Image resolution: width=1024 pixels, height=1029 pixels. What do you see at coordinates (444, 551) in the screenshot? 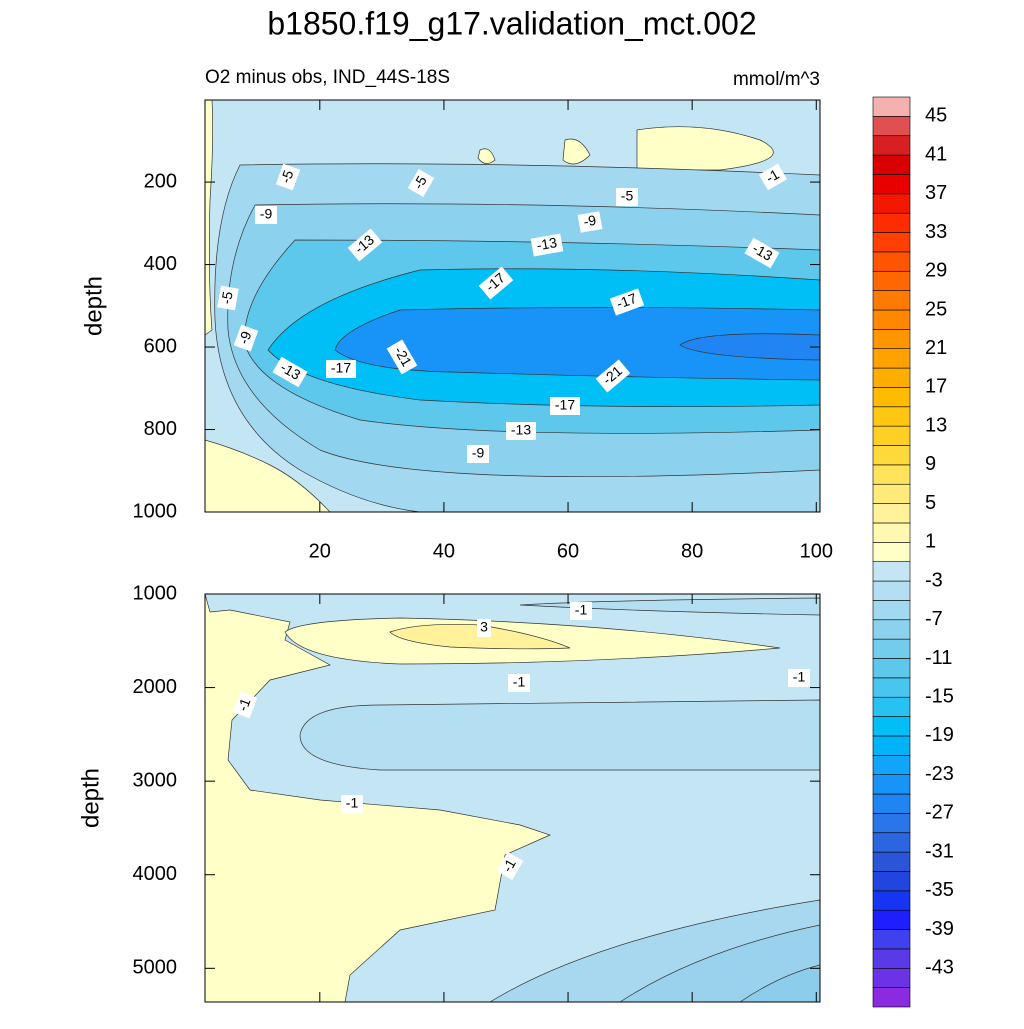
I see `x-tick-label: 40` at bounding box center [444, 551].